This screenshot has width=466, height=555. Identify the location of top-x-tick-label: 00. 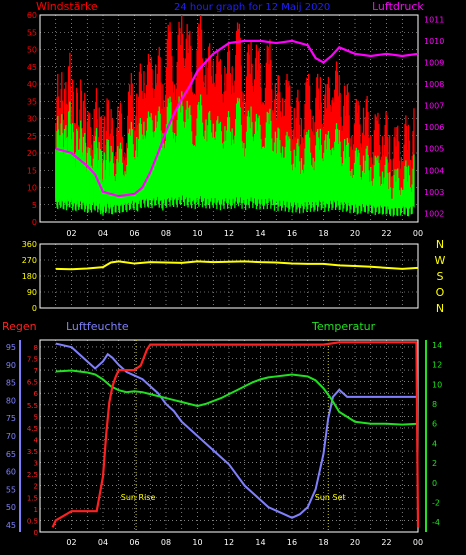
(418, 233).